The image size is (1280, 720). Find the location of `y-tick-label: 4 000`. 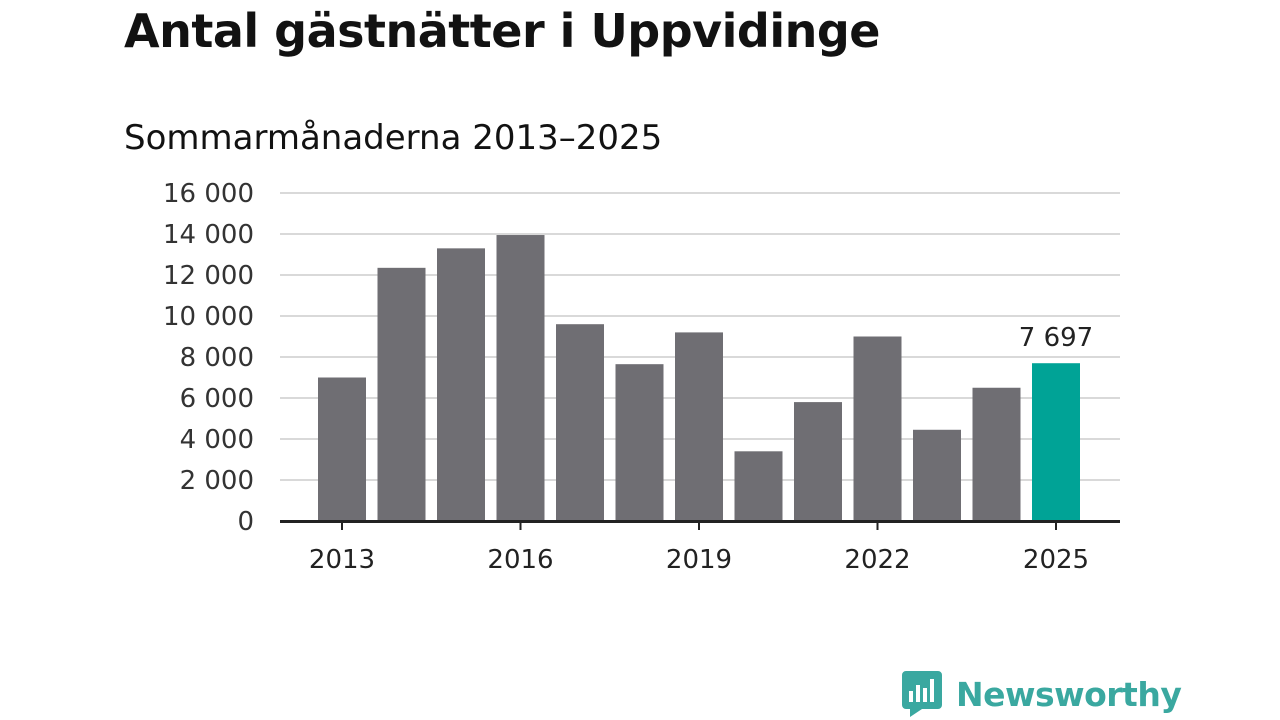

y-tick-label: 4 000 is located at coordinates (217, 440).